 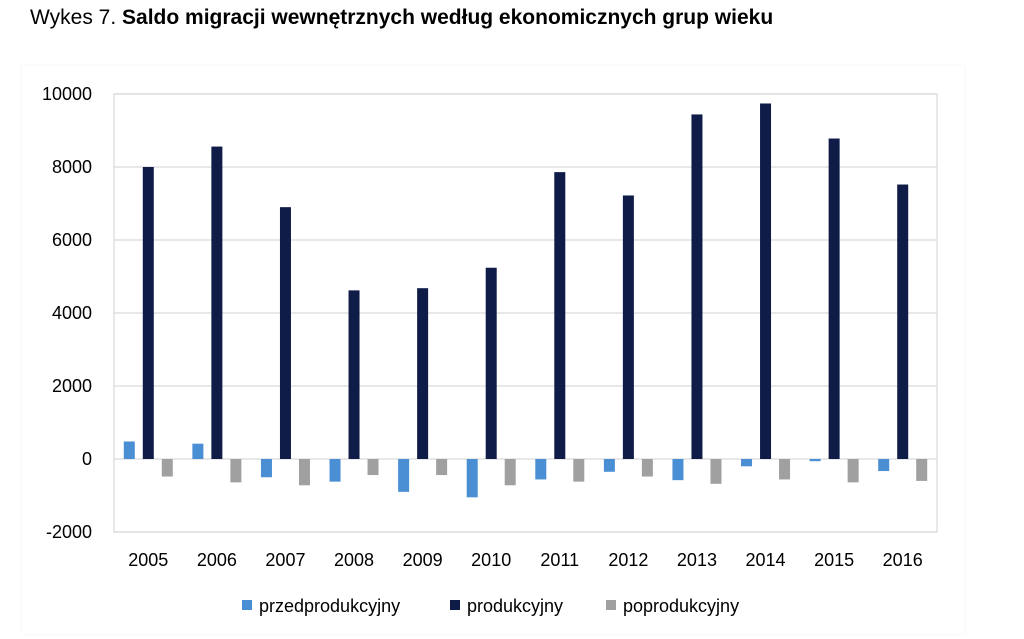 I want to click on bar-produkcyjny-2007, so click(x=285, y=333).